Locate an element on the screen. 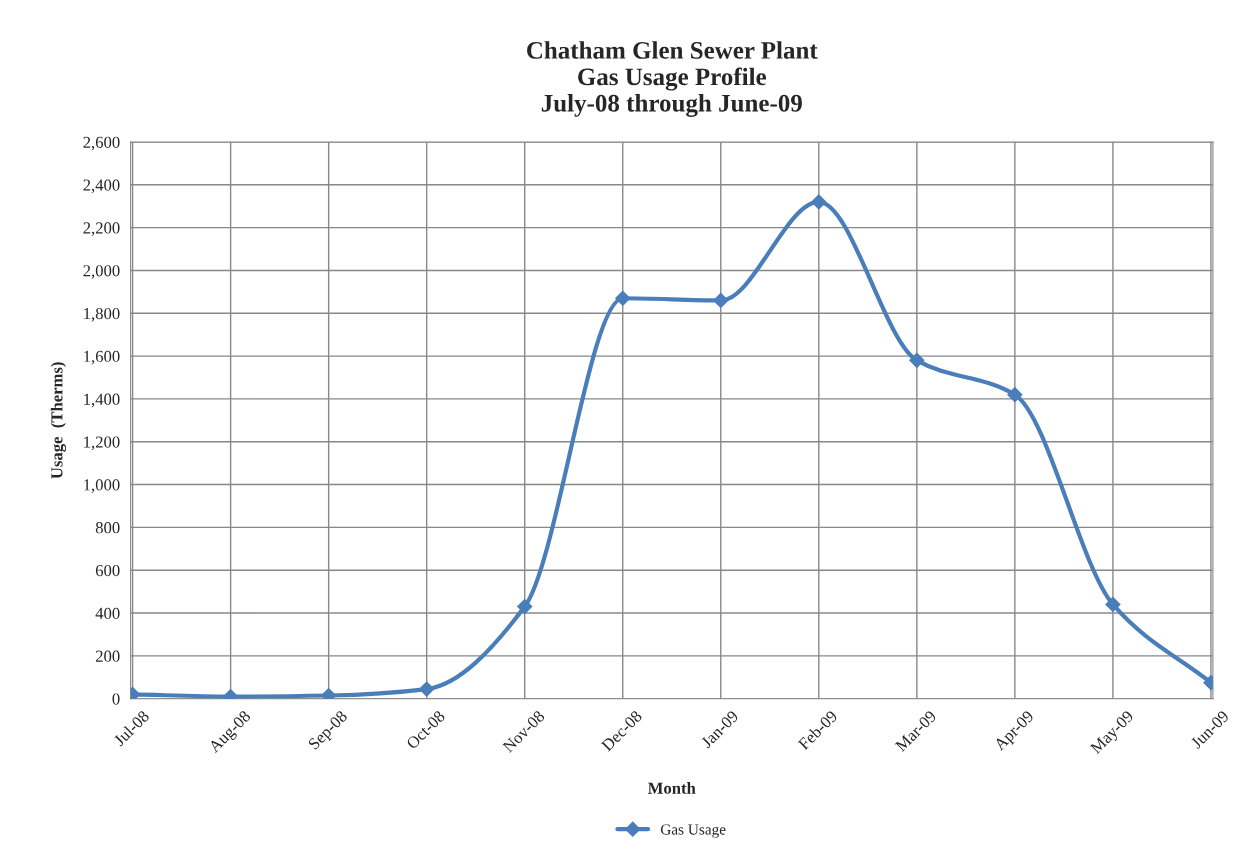 This screenshot has height=850, width=1244. y-tick-label: 2,400 is located at coordinates (101, 186).